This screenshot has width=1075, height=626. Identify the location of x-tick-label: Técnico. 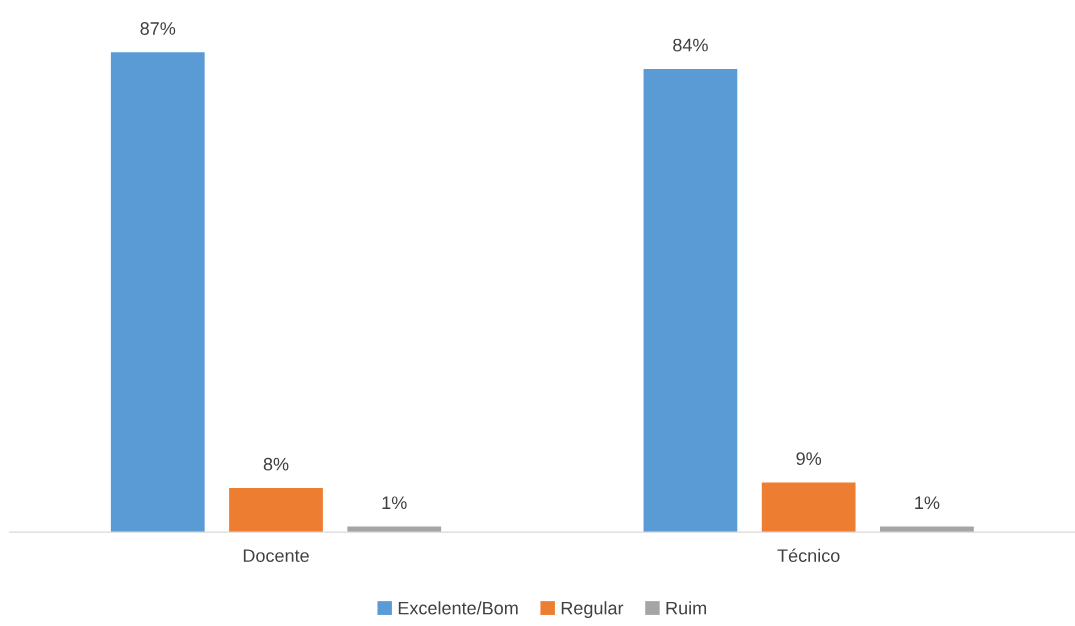
(808, 555).